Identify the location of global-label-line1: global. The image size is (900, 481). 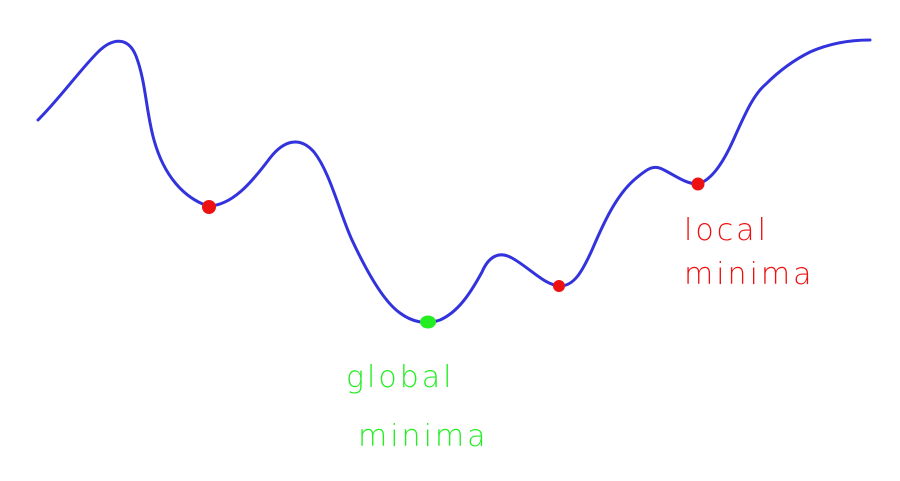
(400, 377).